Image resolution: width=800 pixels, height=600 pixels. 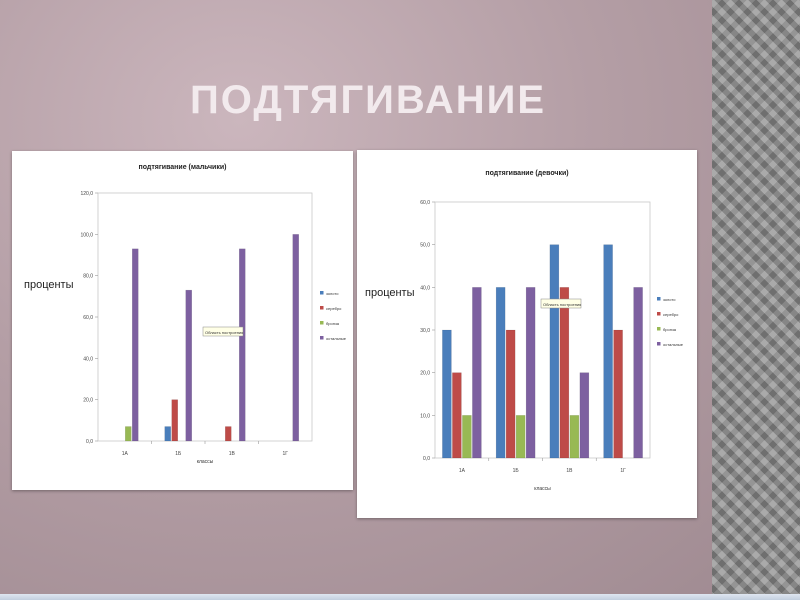 What do you see at coordinates (86, 235) in the screenshot?
I see `y-tick-label: 100,0` at bounding box center [86, 235].